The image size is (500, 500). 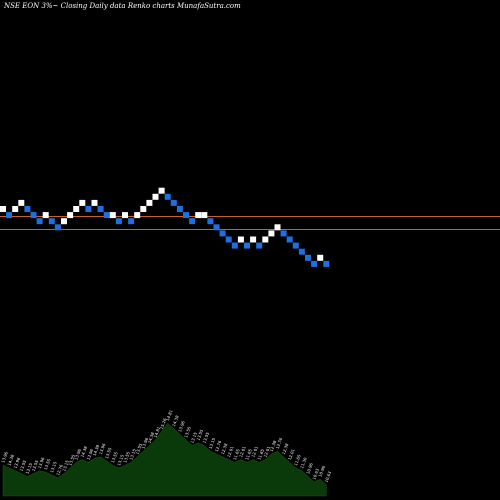 What do you see at coordinates (303, 462) in the screenshot?
I see `volume-label: 11.30` at bounding box center [303, 462].